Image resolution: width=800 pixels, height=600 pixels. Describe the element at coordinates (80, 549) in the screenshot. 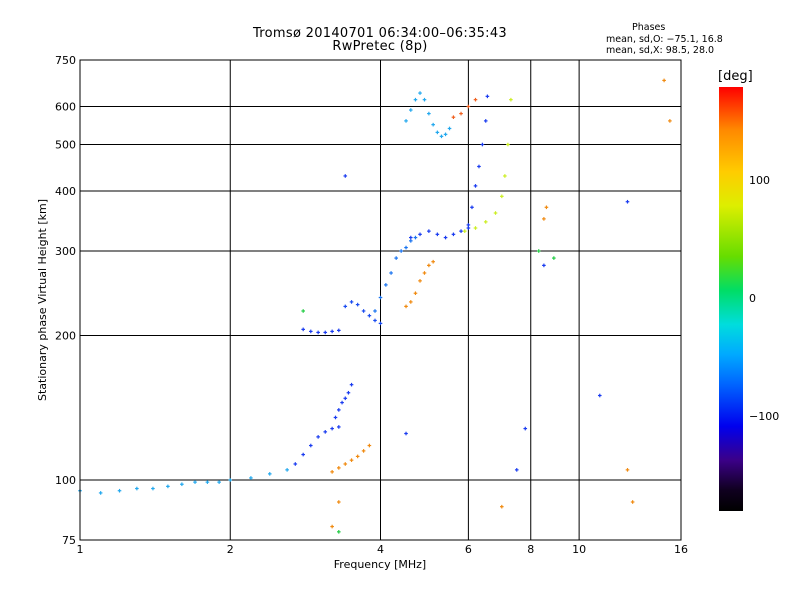

I see `x-tick-label: 1` at that location.